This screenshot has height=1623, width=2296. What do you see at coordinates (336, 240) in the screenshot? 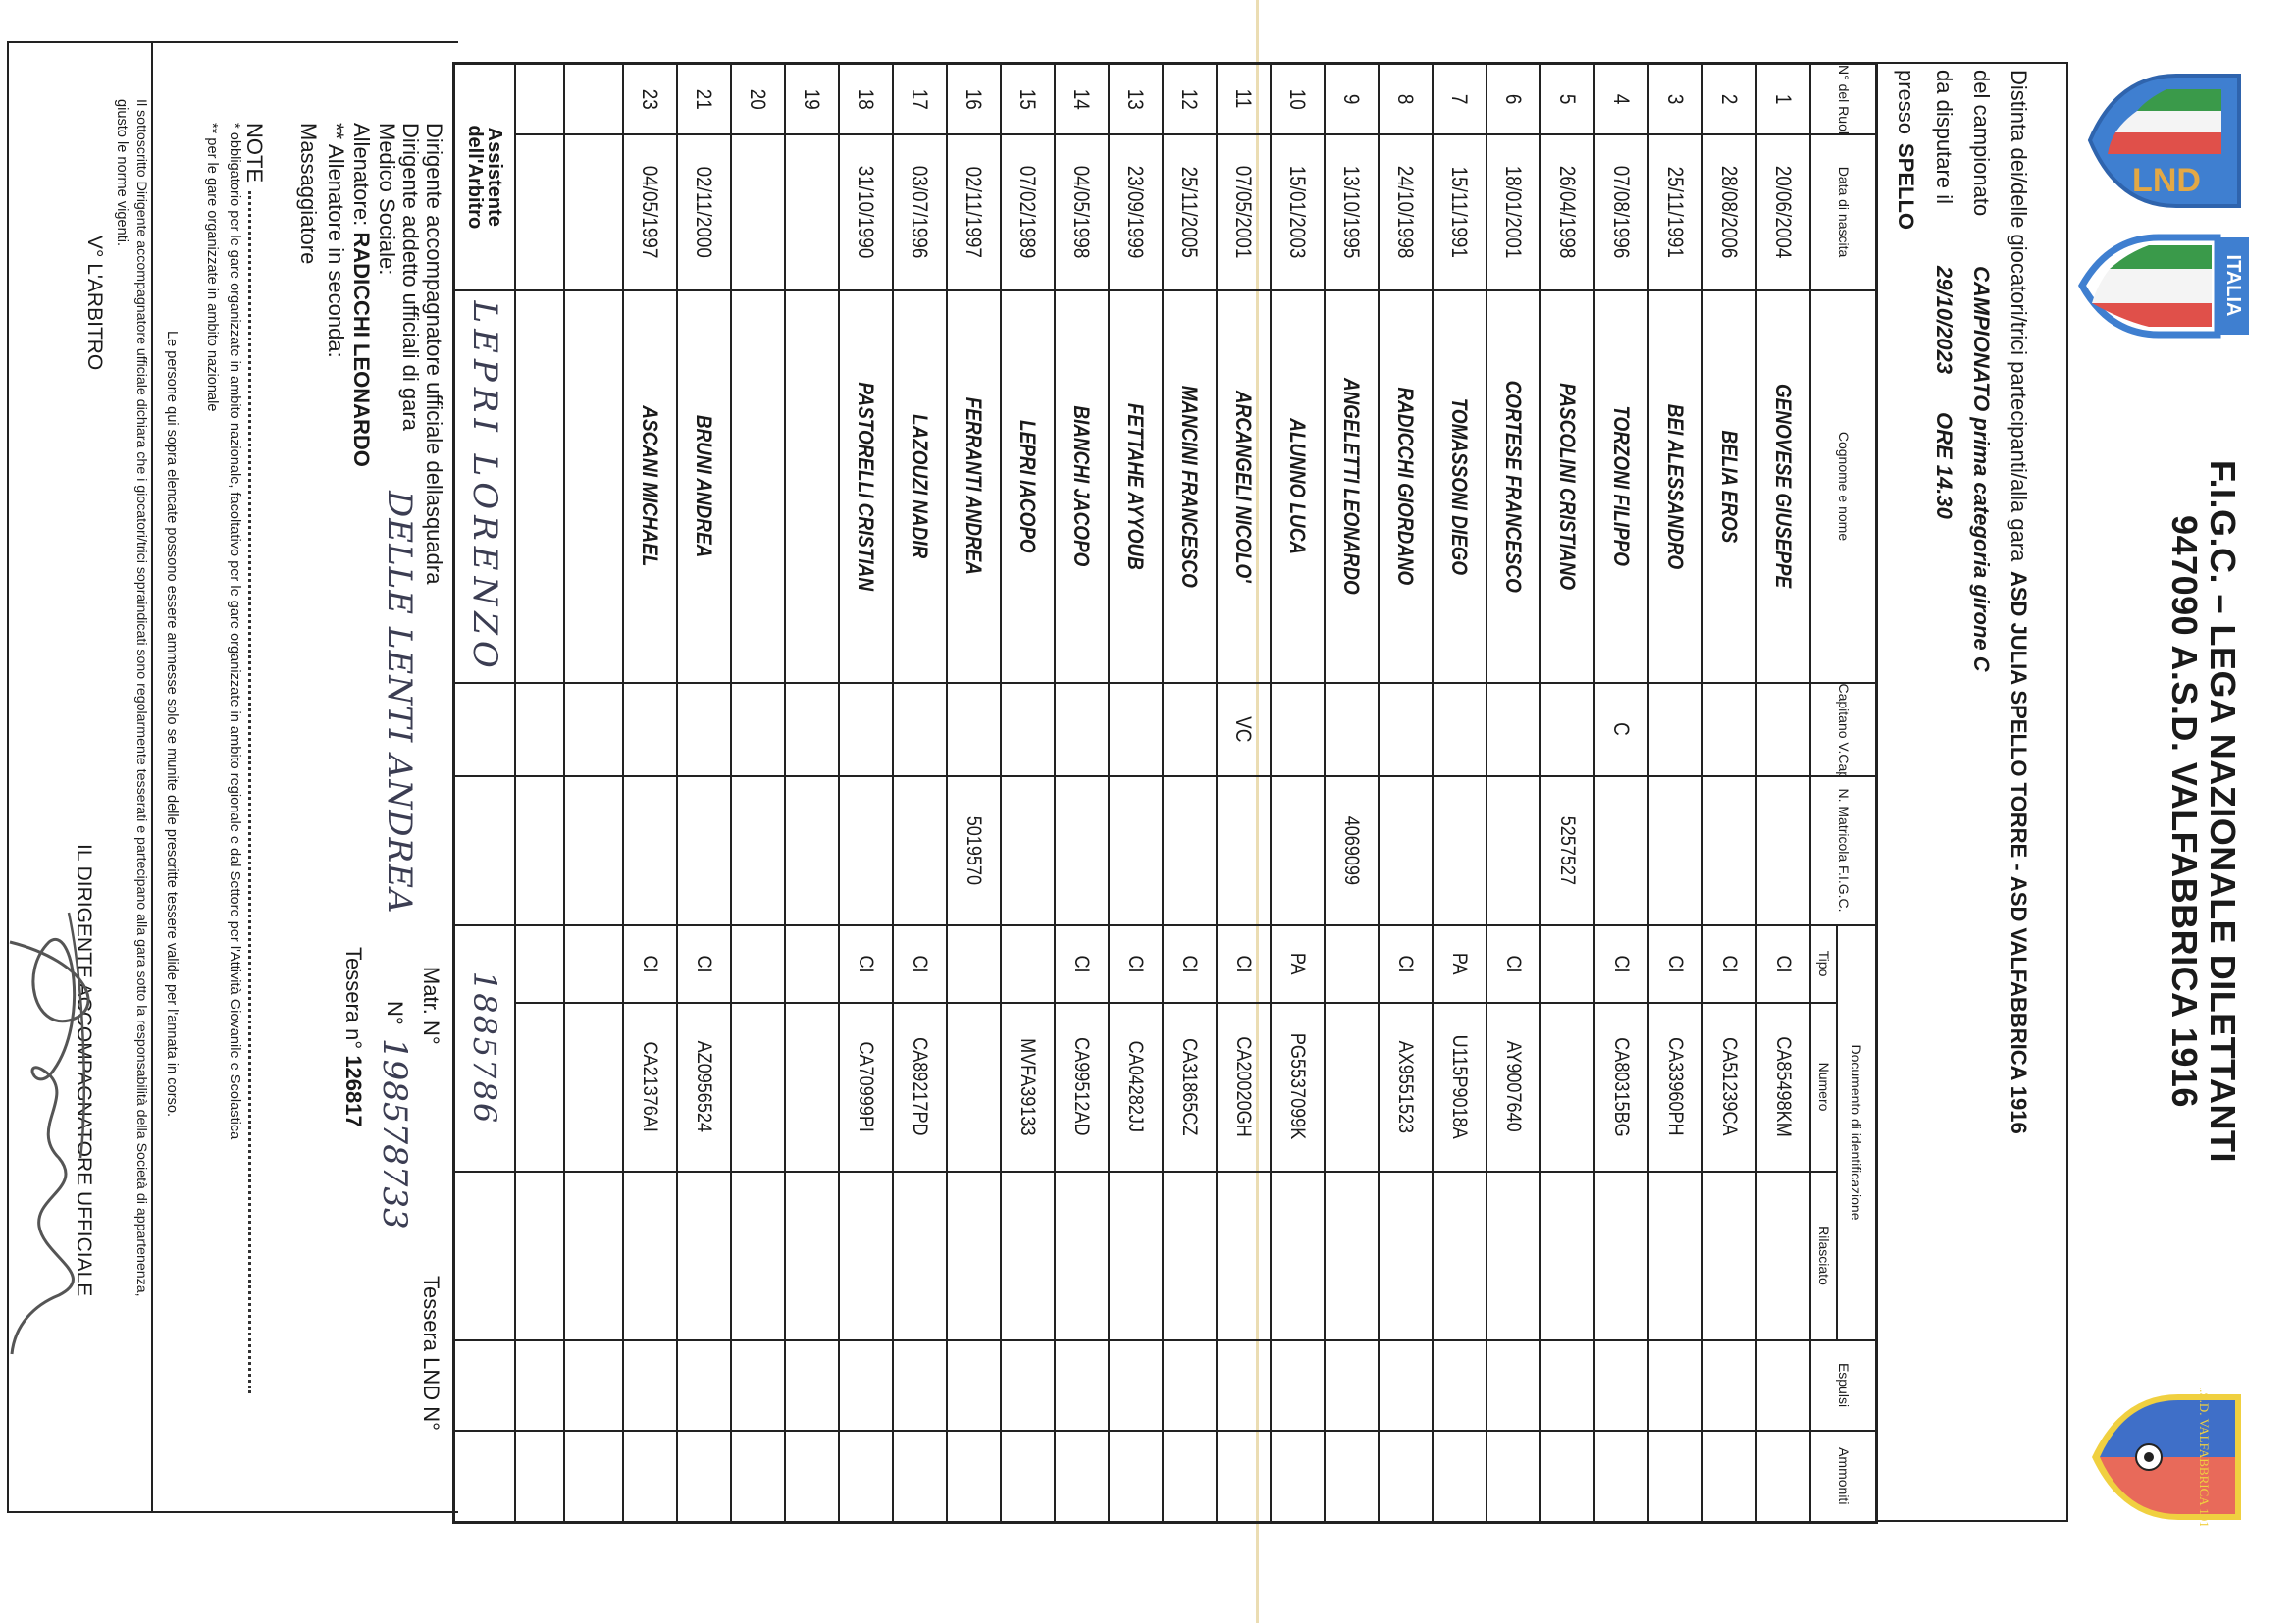
I see `allenatore-seconda-label: ** Allenatore in seconda:` at bounding box center [336, 240].